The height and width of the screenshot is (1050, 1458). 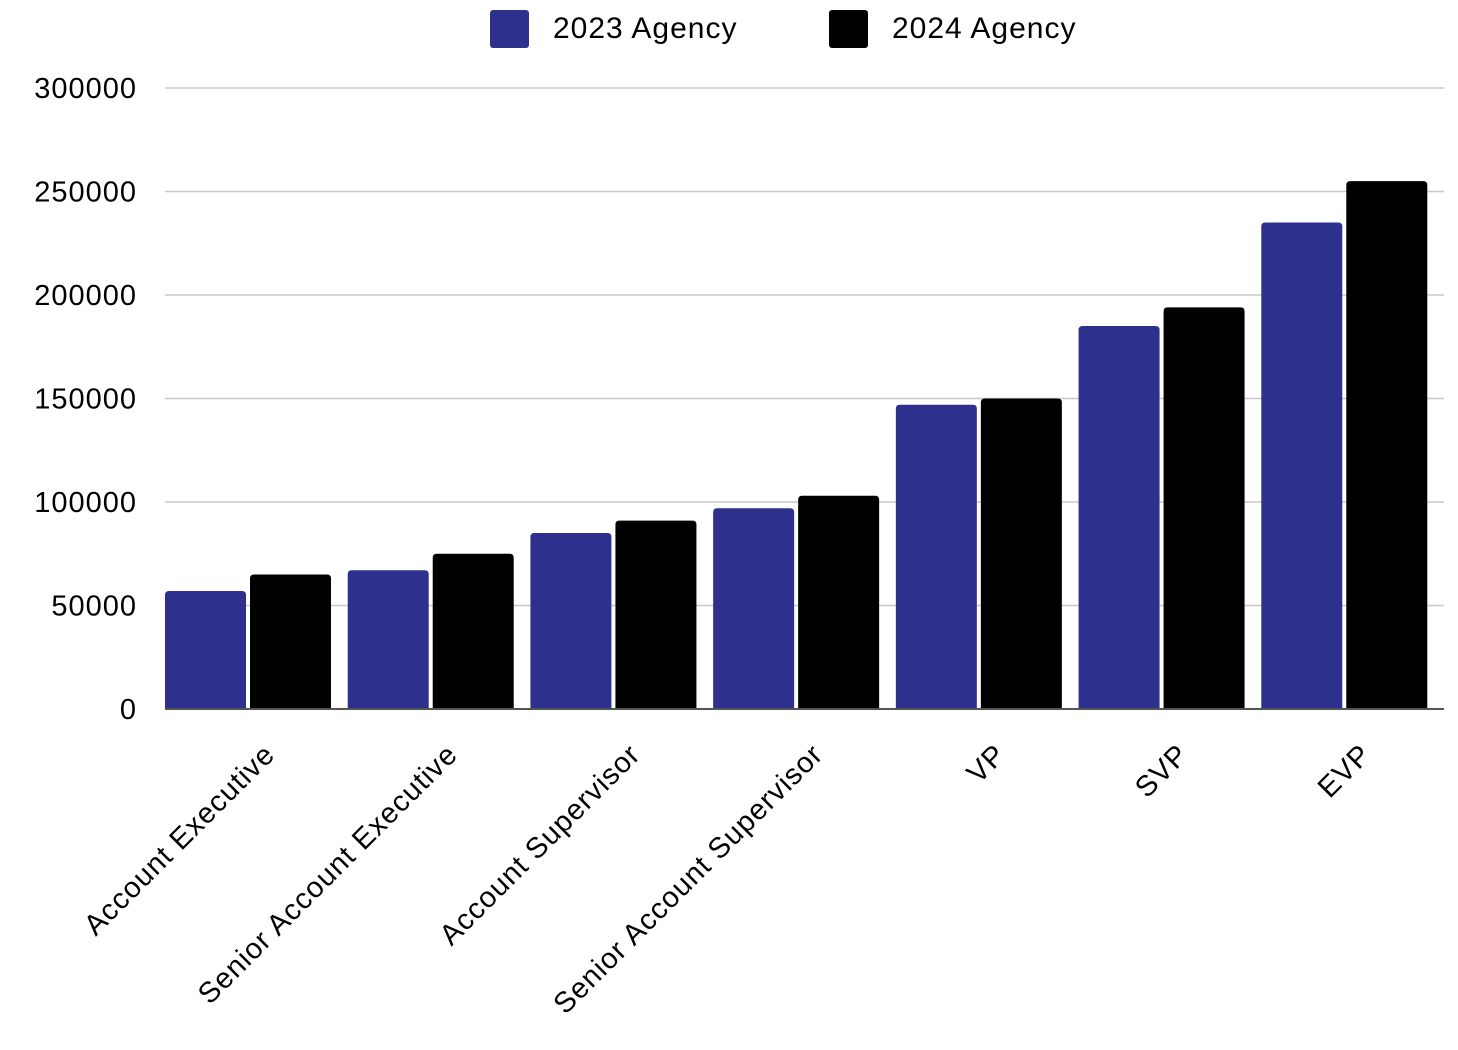 What do you see at coordinates (473, 631) in the screenshot?
I see `bar-2024-agency-senior-account-executive` at bounding box center [473, 631].